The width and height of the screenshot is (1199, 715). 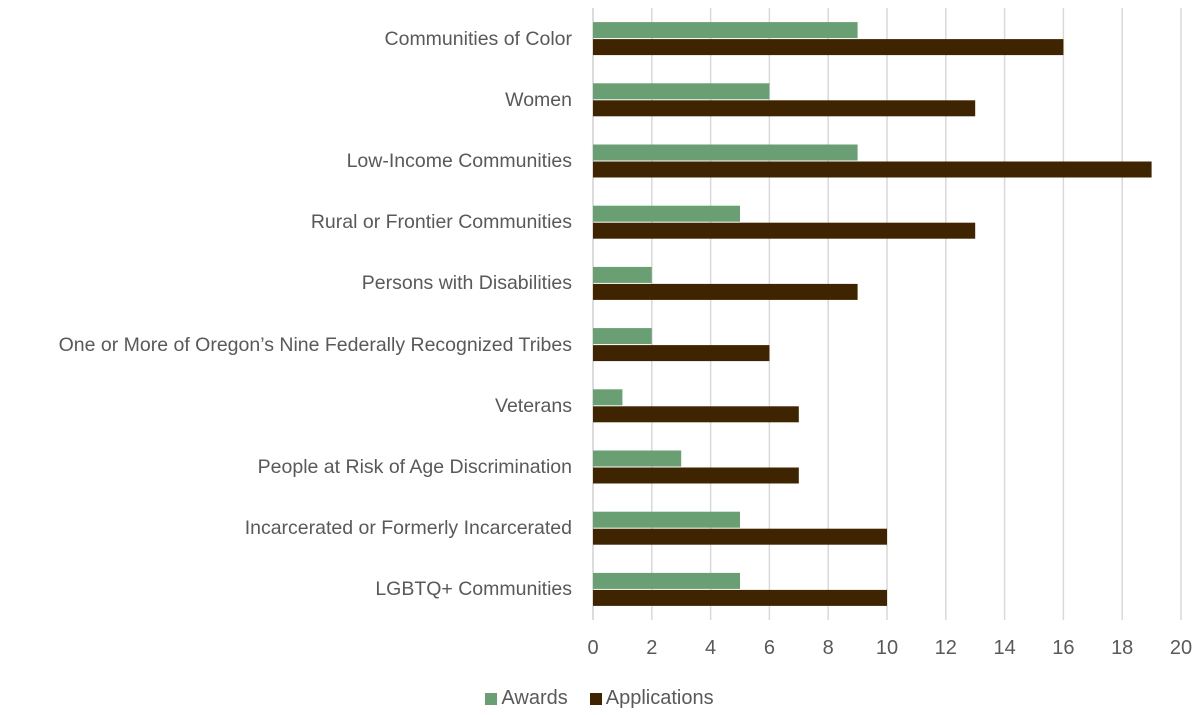 What do you see at coordinates (1122, 648) in the screenshot?
I see `x-tick-label: 18` at bounding box center [1122, 648].